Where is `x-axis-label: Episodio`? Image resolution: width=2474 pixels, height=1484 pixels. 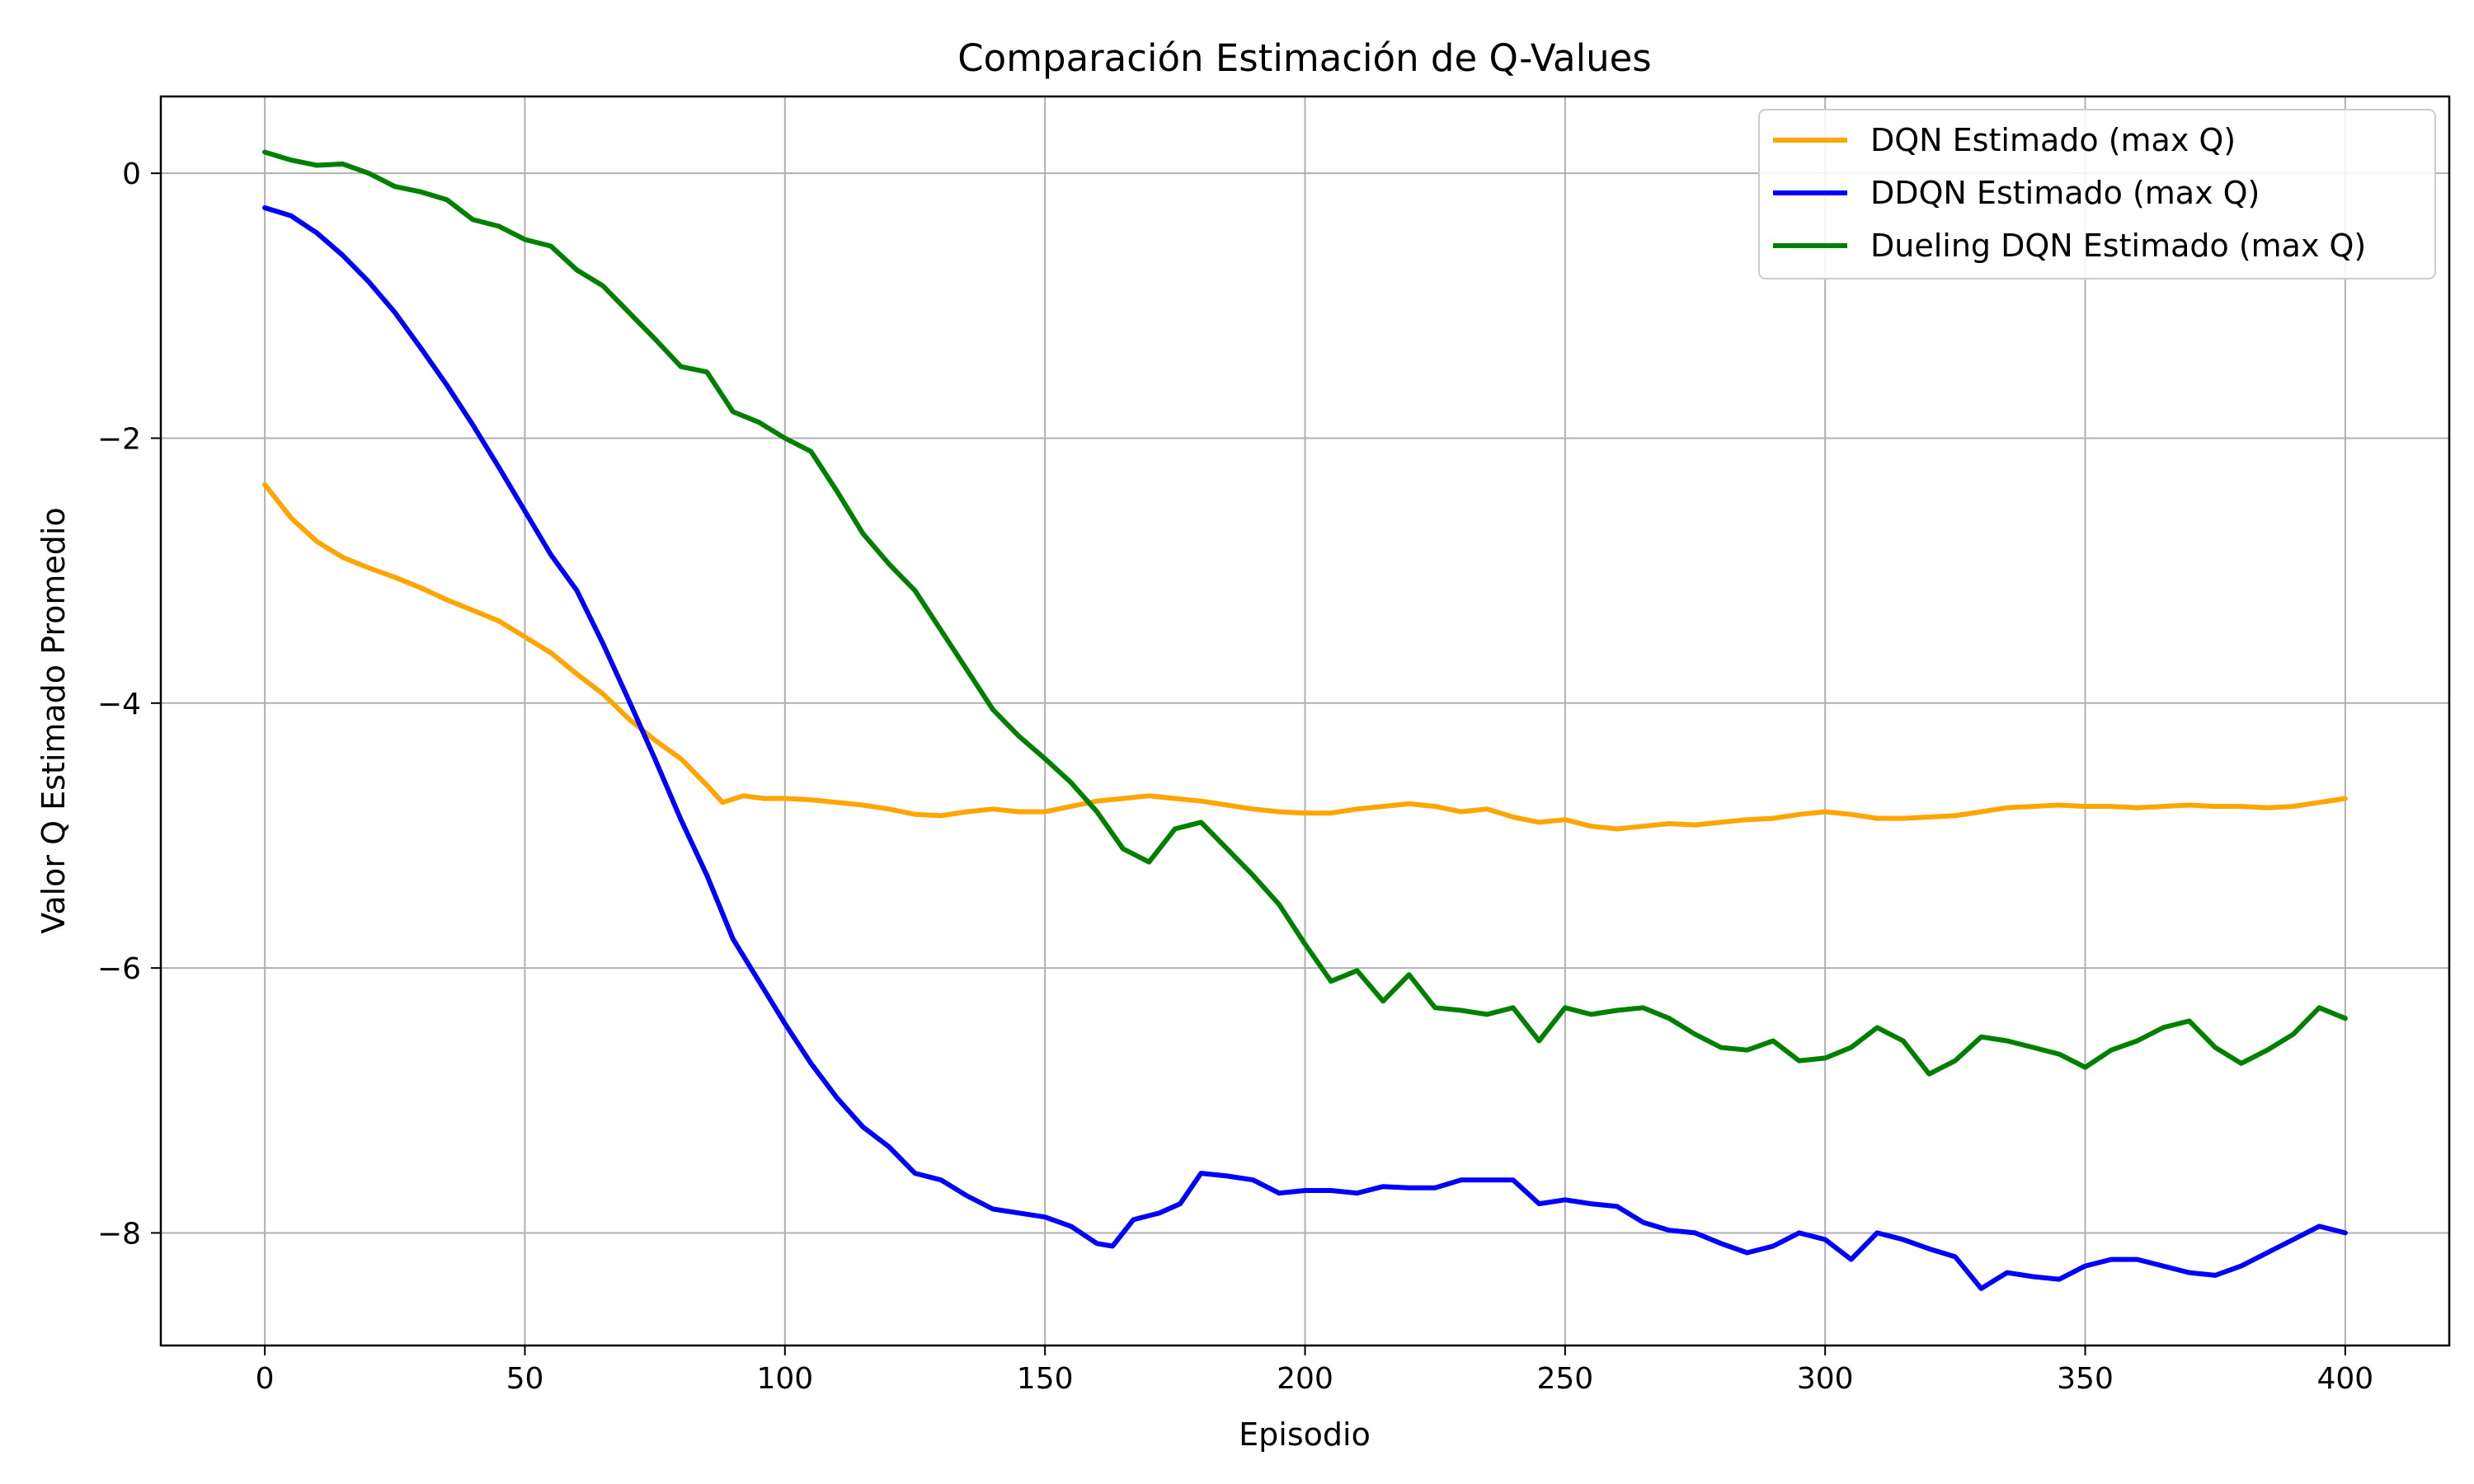
x-axis-label: Episodio is located at coordinates (1305, 1434).